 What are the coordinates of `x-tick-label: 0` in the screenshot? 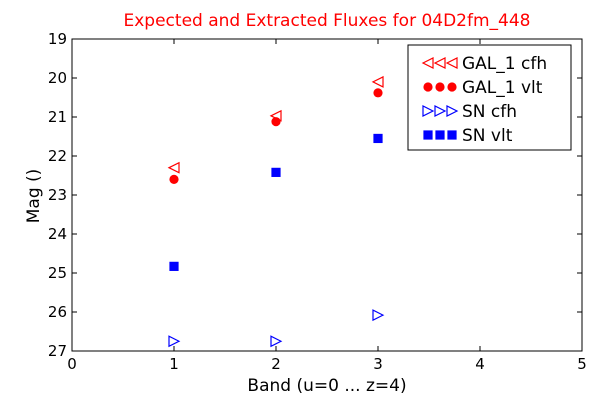 It's located at (72, 364).